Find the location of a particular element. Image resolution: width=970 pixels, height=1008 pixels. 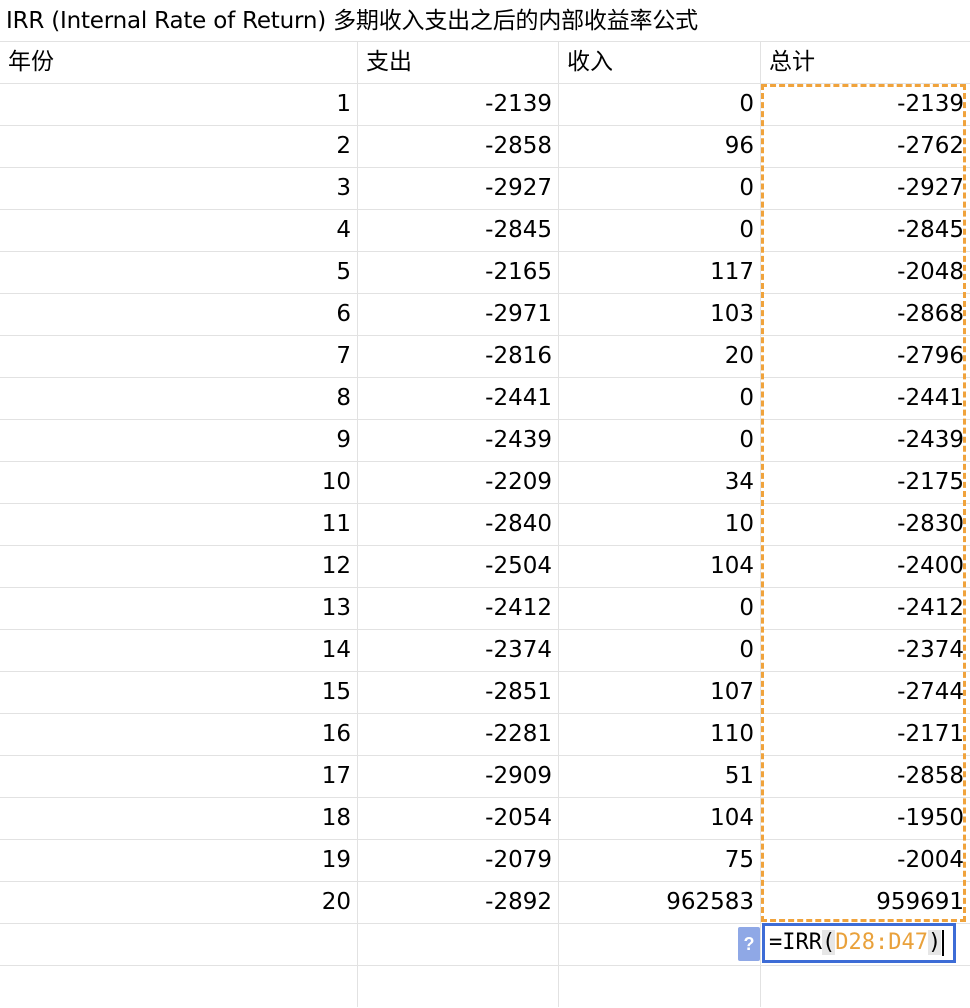

income-cell: 75 is located at coordinates (660, 860).